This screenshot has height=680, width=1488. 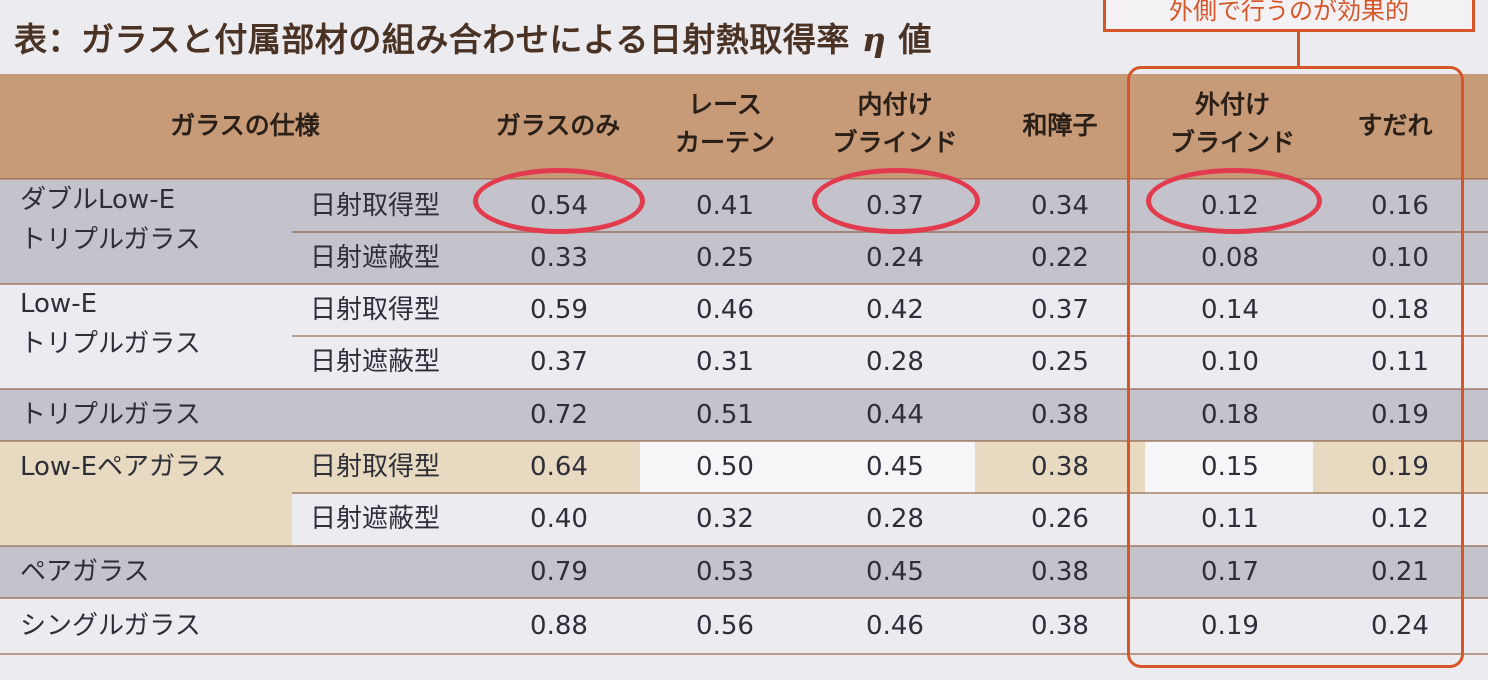 I want to click on row-label: Low-E, so click(x=59, y=304).